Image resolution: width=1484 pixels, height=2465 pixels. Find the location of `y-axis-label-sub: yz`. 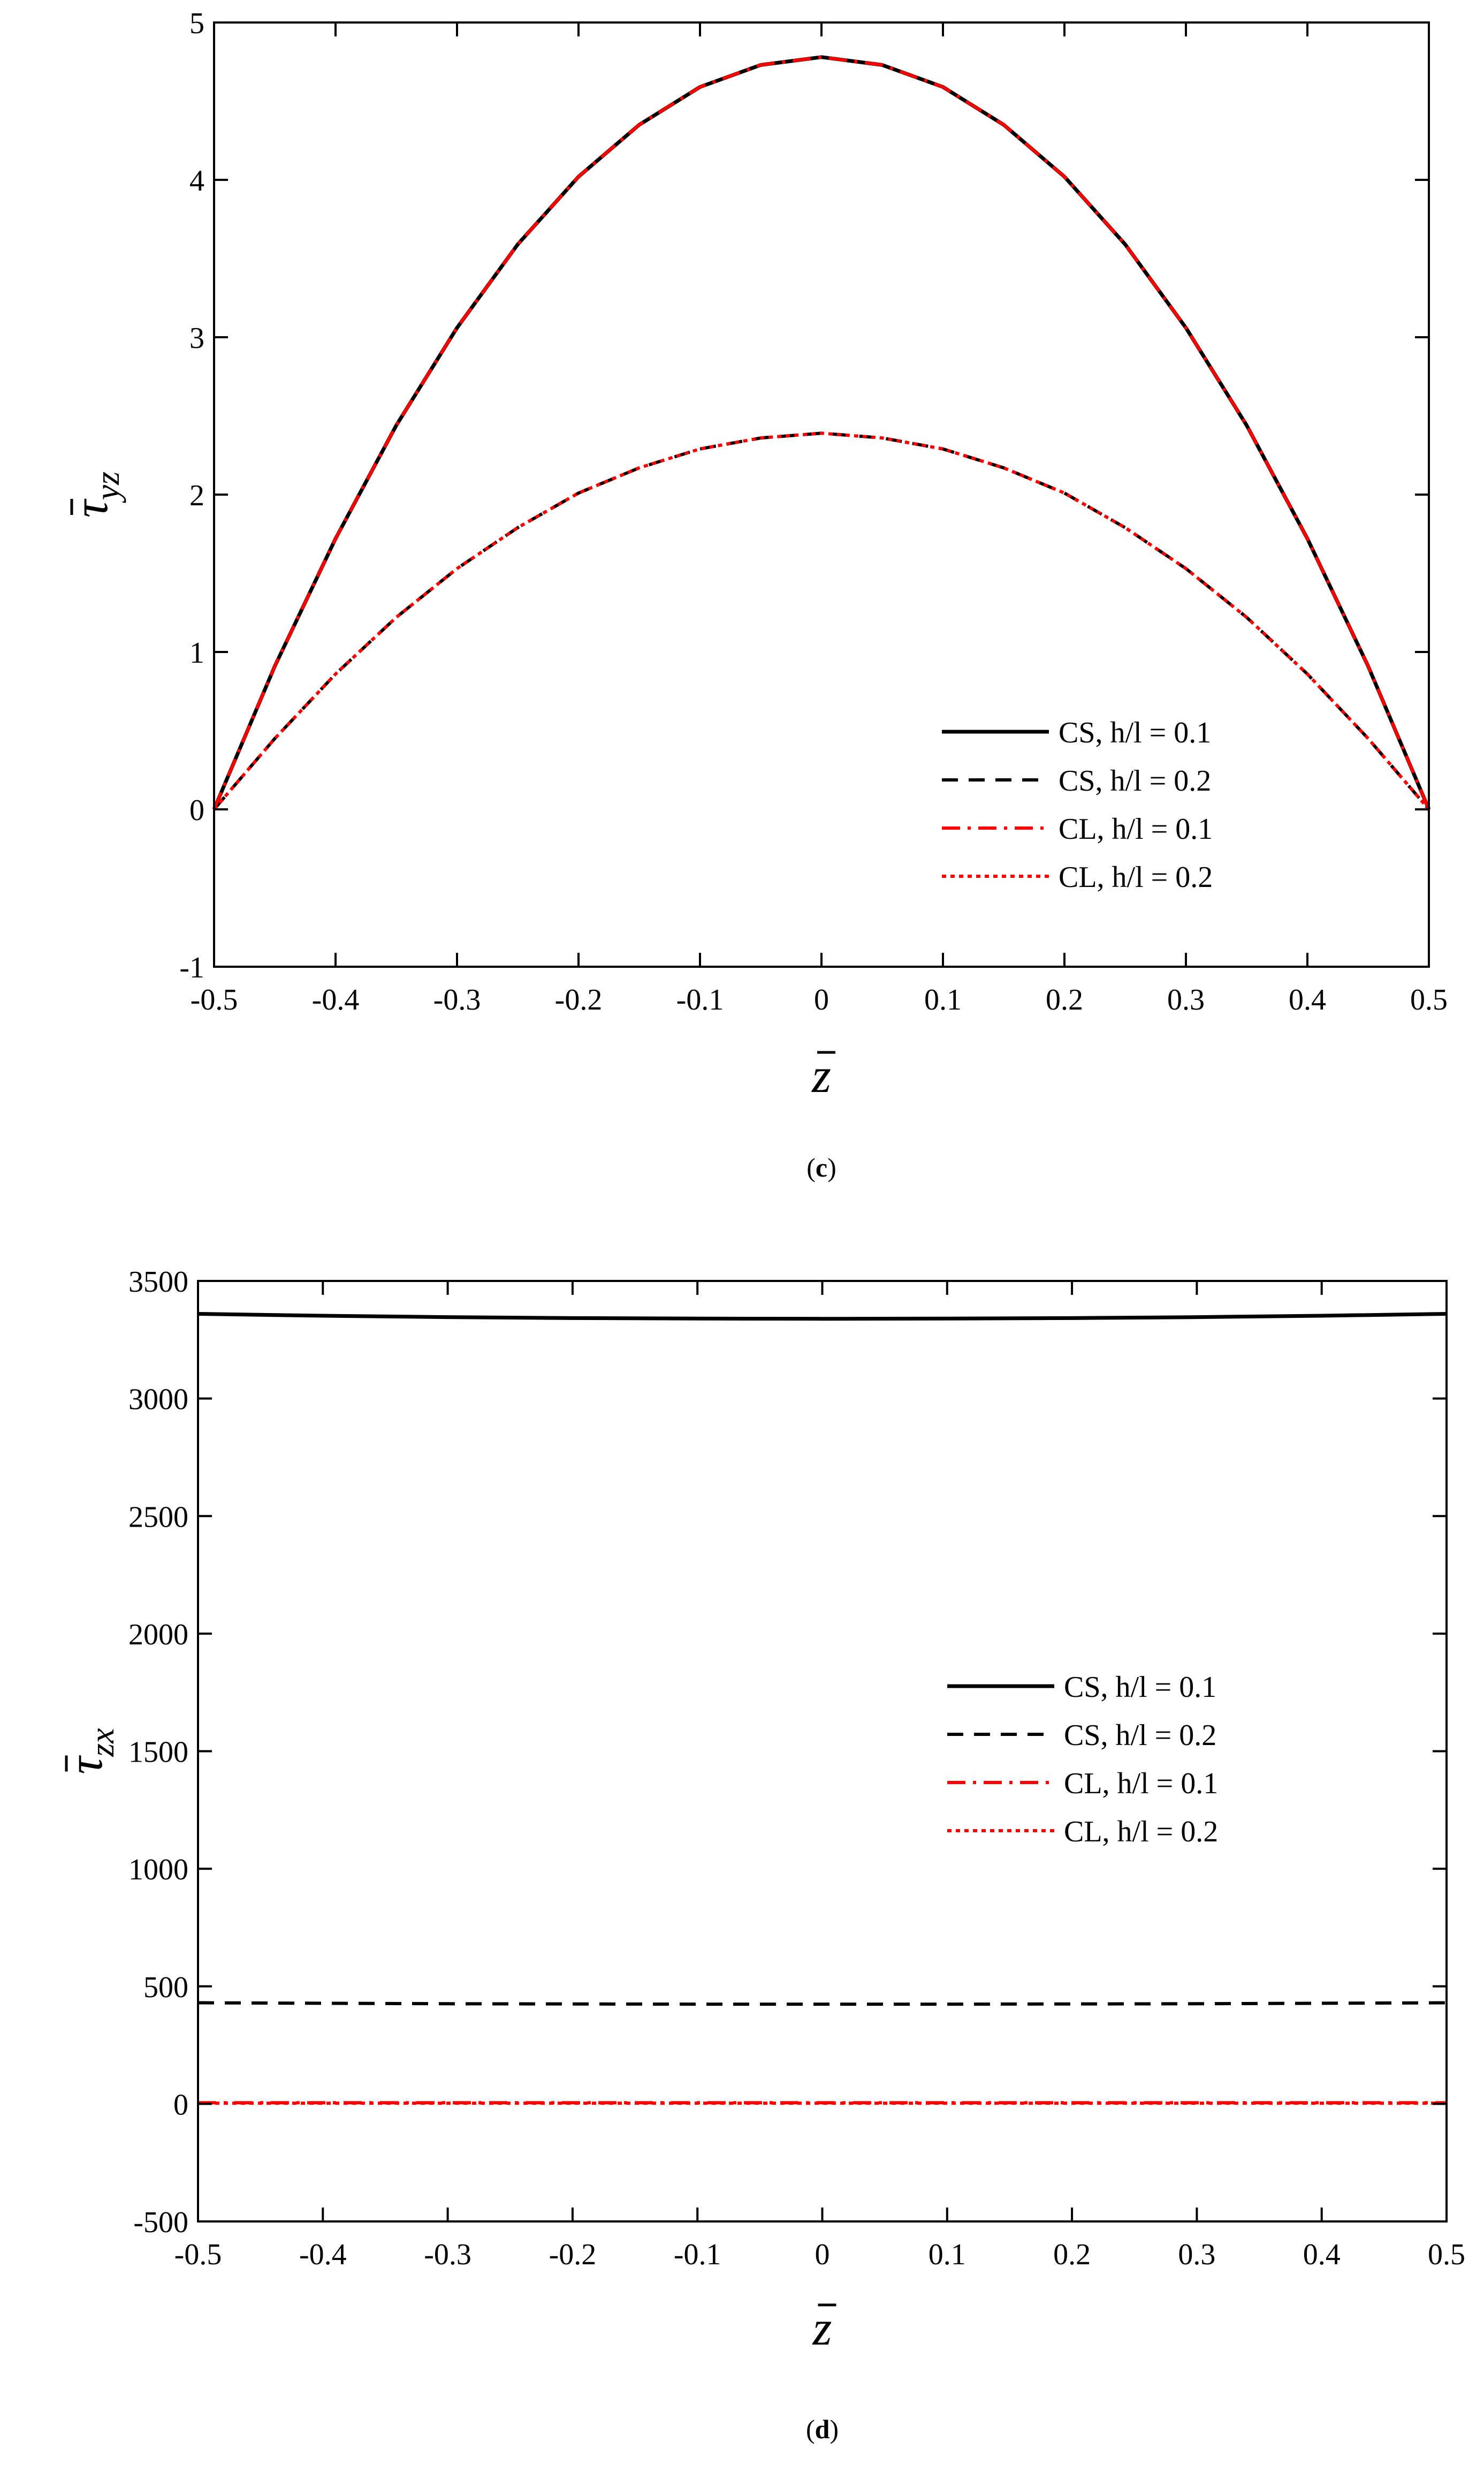

y-axis-label-sub: yz is located at coordinates (107, 487).